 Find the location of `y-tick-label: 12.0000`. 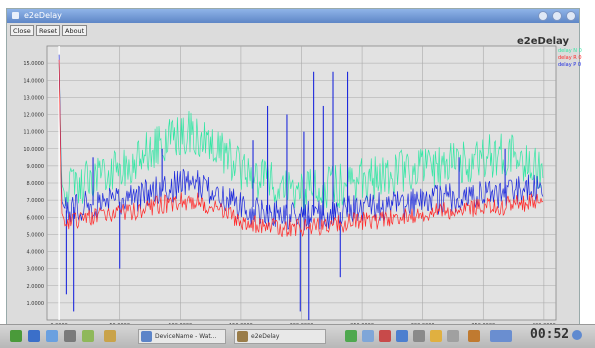

y-tick-label: 12.0000 is located at coordinates (33, 116).